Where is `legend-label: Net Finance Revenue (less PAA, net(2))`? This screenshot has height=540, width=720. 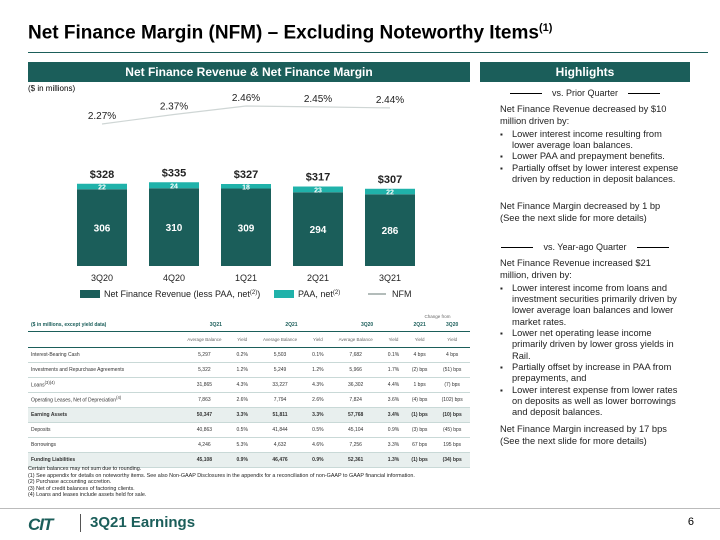
legend-label: Net Finance Revenue (less PAA, net(2)) is located at coordinates (182, 294).